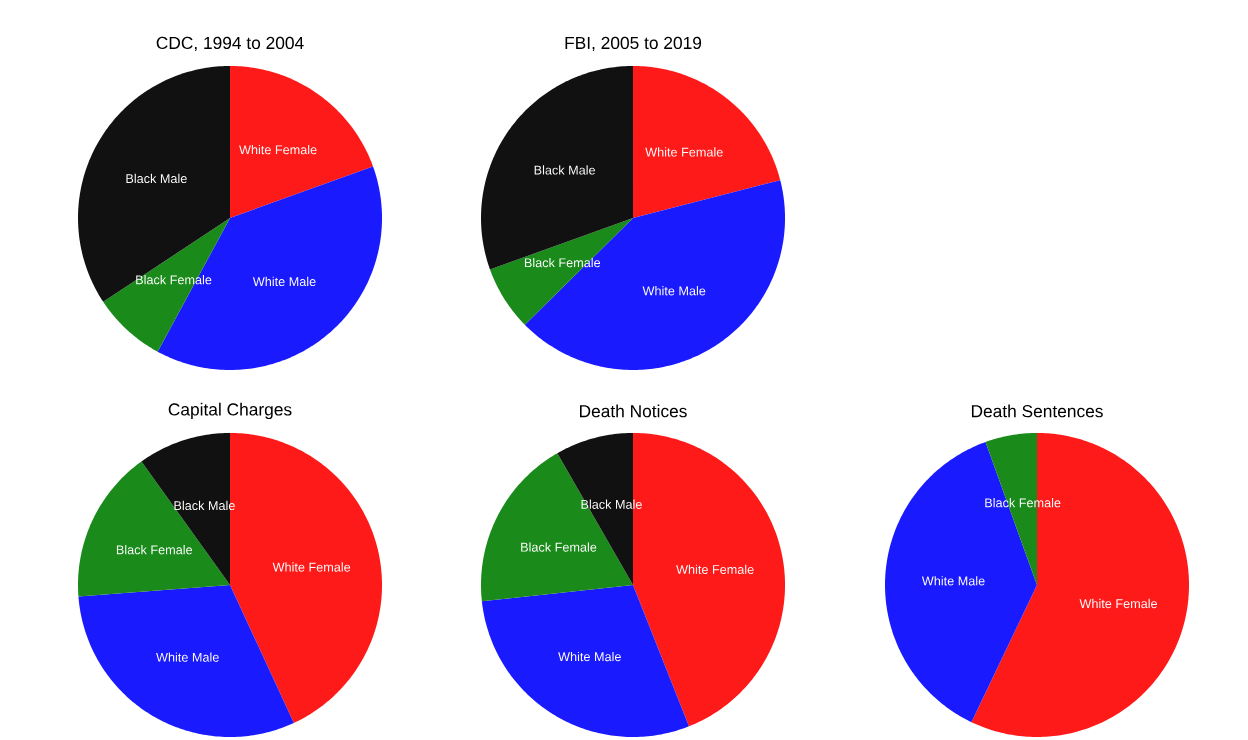 This screenshot has width=1248, height=740. Describe the element at coordinates (230, 44) in the screenshot. I see `chart-title: CDC, 1994 to 2004` at that location.